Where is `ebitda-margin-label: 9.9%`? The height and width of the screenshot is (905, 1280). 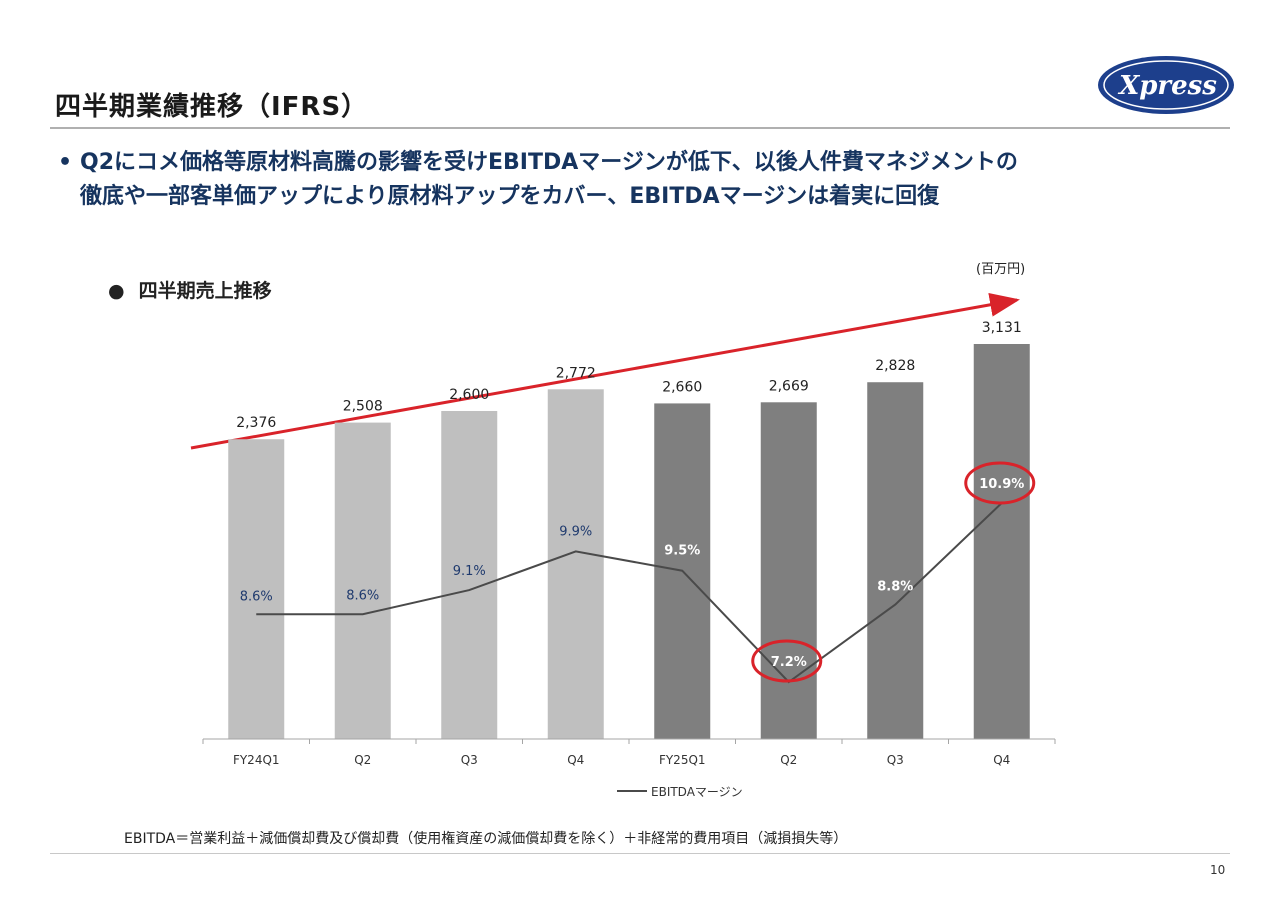 ebitda-margin-label: 9.9% is located at coordinates (575, 531).